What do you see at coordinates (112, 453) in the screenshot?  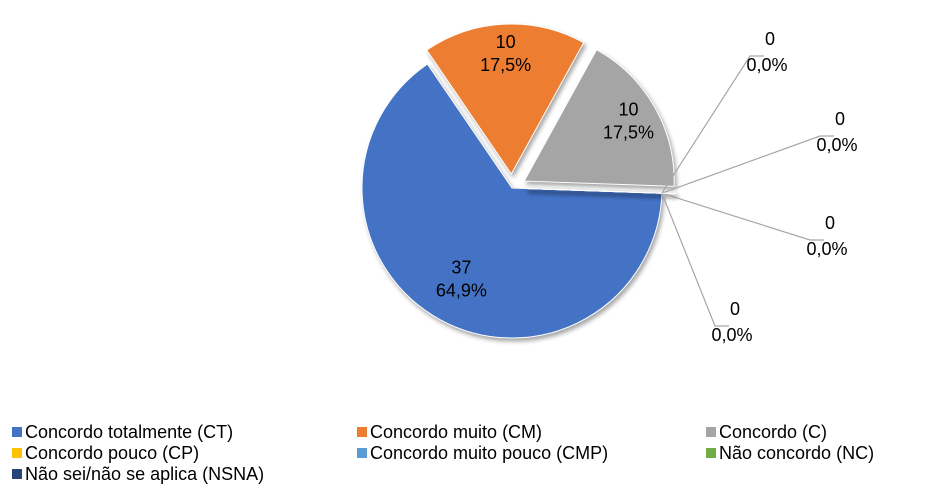 I see `legend-label: Concordo pouco (CP)` at bounding box center [112, 453].